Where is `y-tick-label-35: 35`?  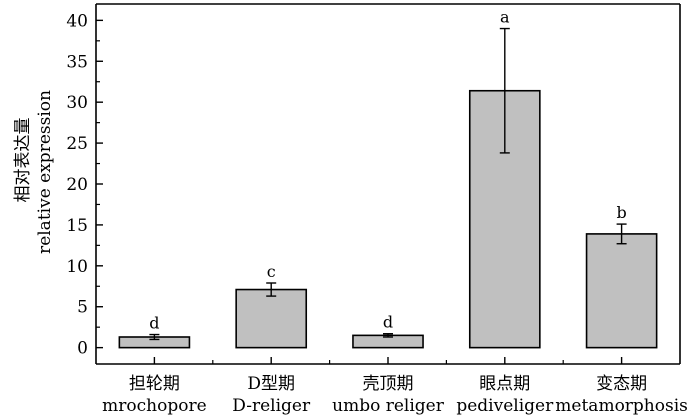
y-tick-label-35: 35 is located at coordinates (77, 62).